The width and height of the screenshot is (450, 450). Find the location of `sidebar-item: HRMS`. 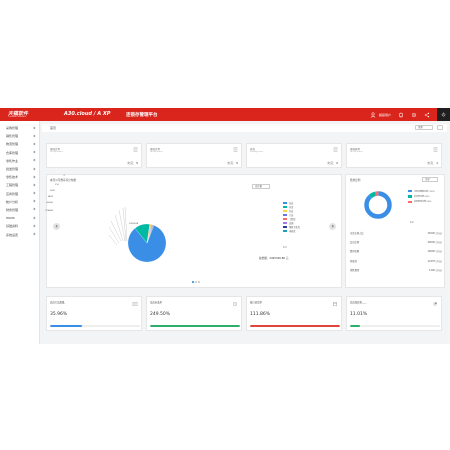

sidebar-item: HRMS is located at coordinates (19, 218).